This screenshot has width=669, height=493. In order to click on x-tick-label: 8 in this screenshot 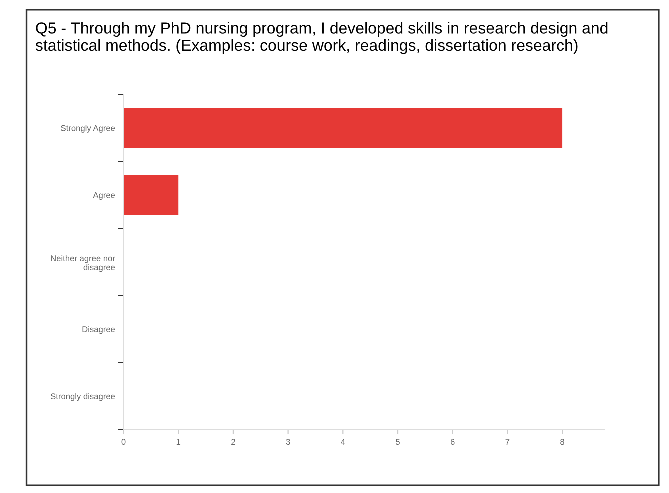, I will do `click(562, 442)`.